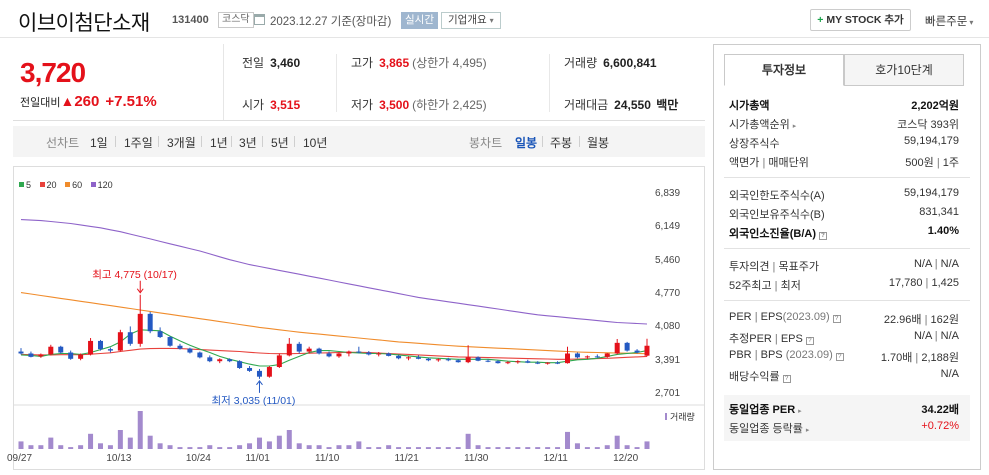  I want to click on candle-weekly: 주봉, so click(561, 143).